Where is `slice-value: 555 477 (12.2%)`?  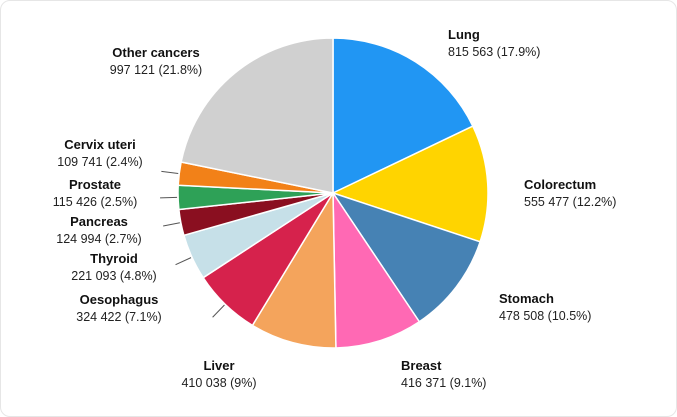 slice-value: 555 477 (12.2%) is located at coordinates (570, 201).